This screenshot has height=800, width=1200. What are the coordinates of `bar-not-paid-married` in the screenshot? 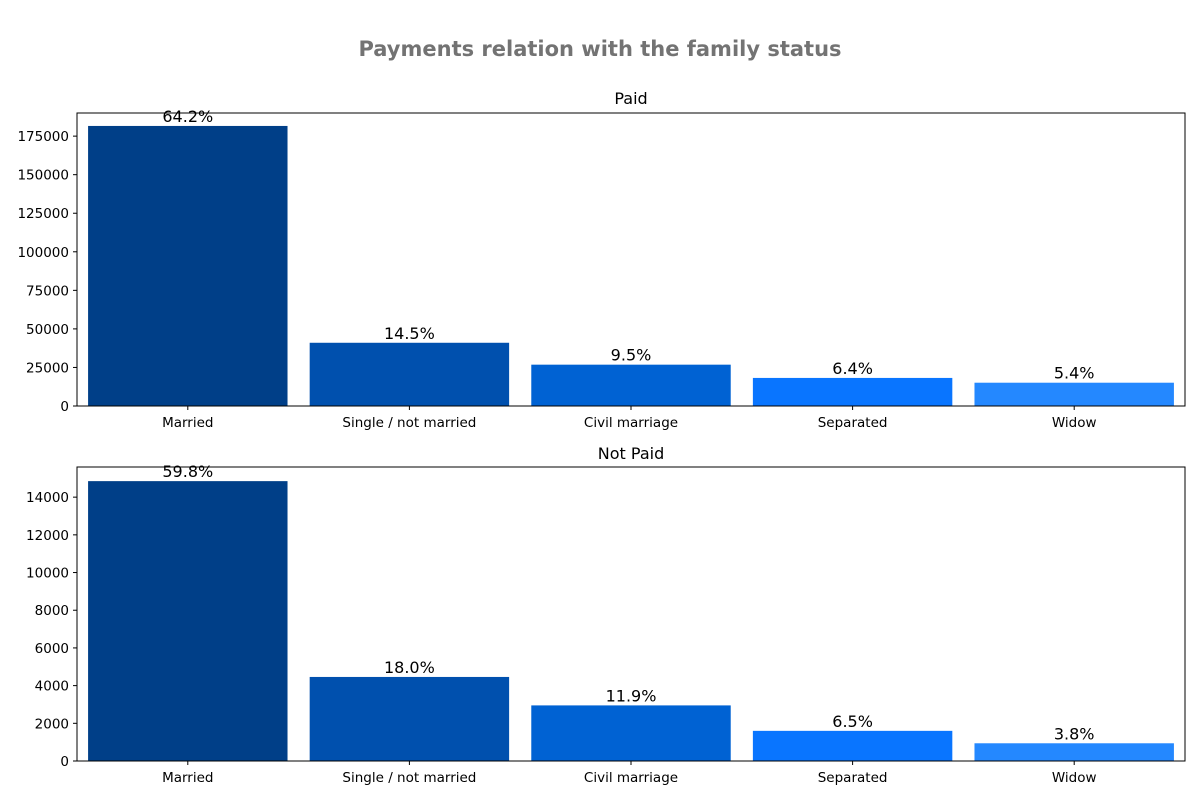 It's located at (188, 621).